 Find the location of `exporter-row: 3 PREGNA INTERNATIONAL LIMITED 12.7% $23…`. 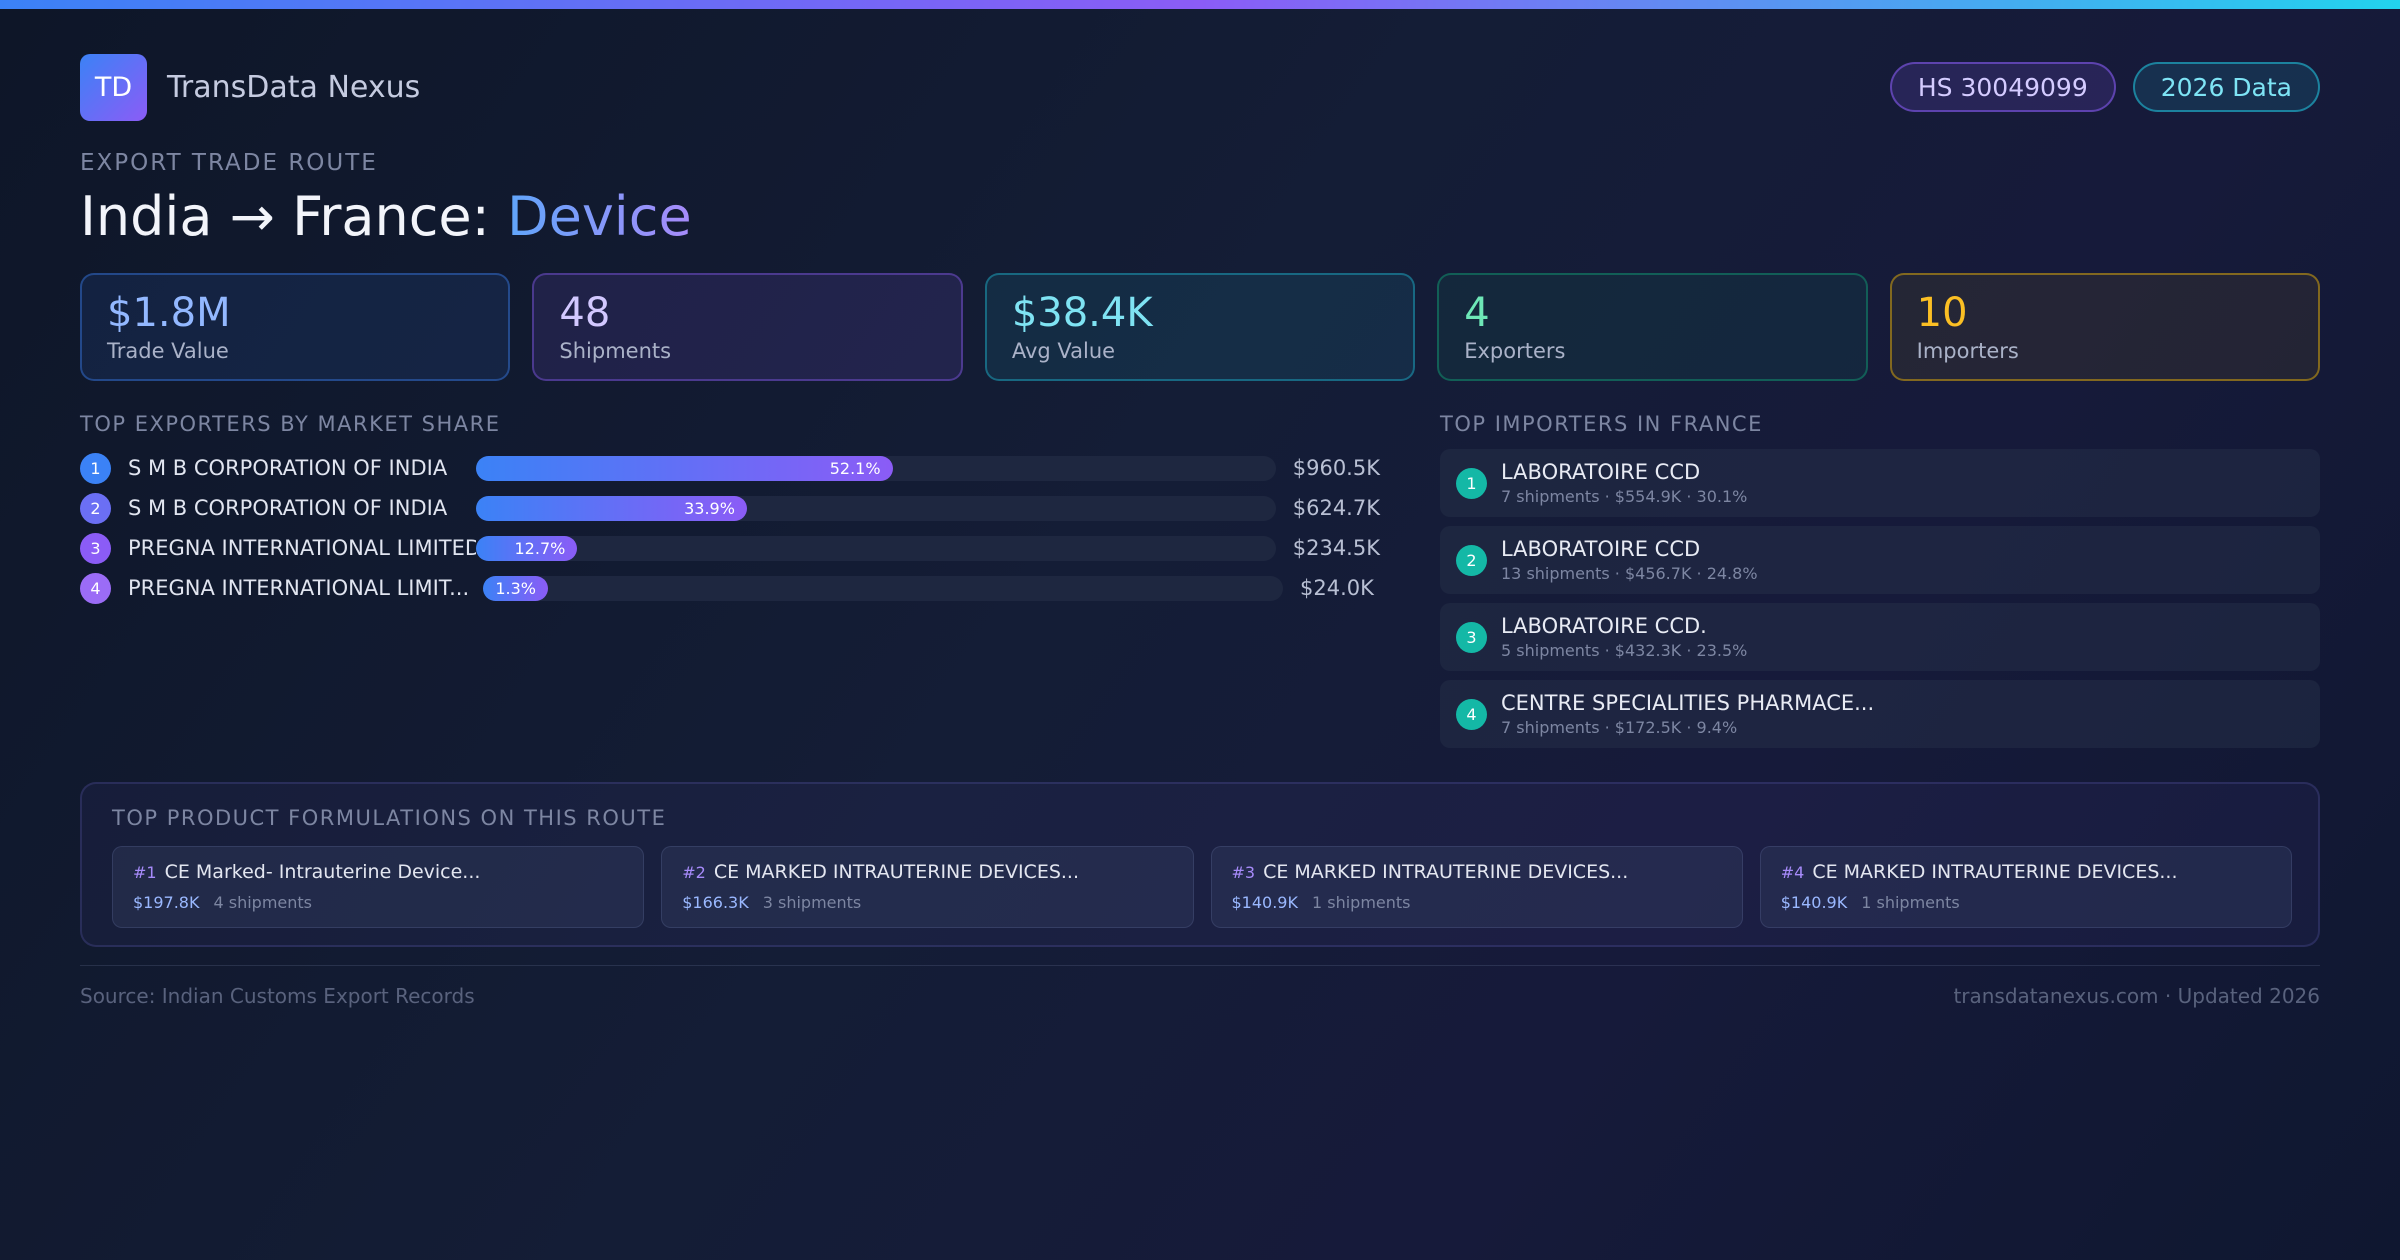

exporter-row: 3 PREGNA INTERNATIONAL LIMITED 12.7% $23… is located at coordinates (730, 548).